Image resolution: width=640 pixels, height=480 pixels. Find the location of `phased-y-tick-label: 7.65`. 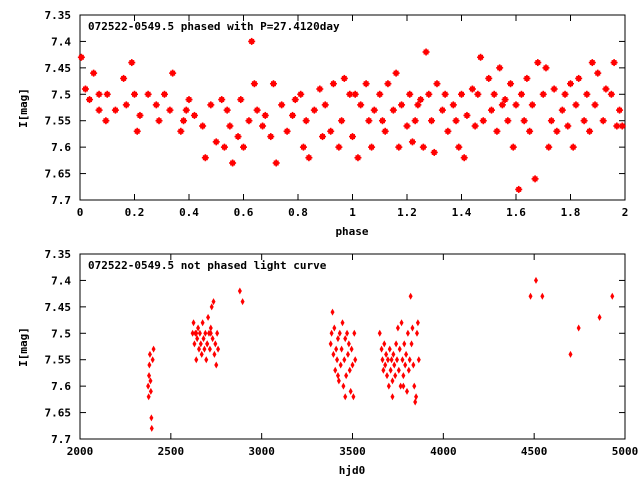

phased-y-tick-label: 7.65 is located at coordinates (58, 174).